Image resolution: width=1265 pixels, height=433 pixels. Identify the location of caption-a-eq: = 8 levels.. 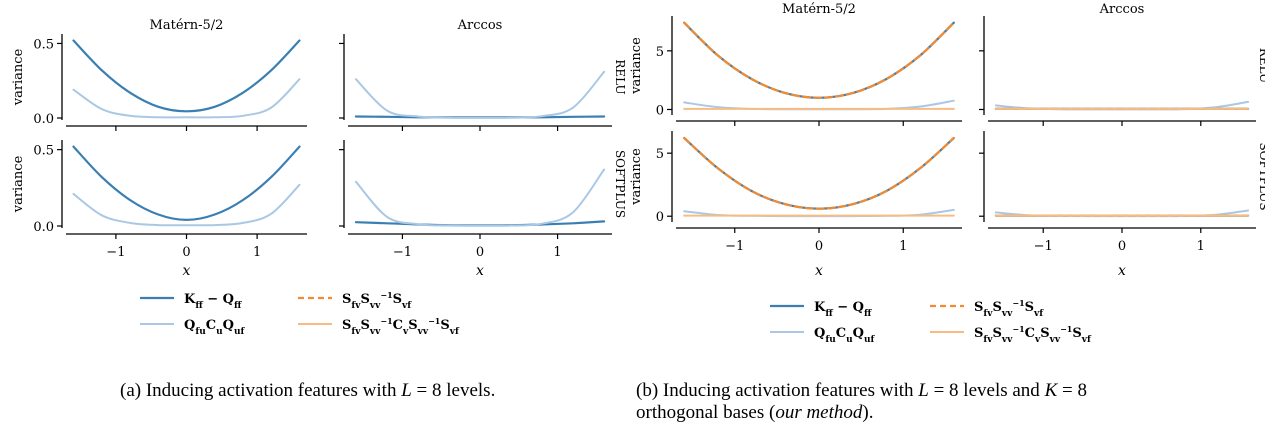
(456, 390).